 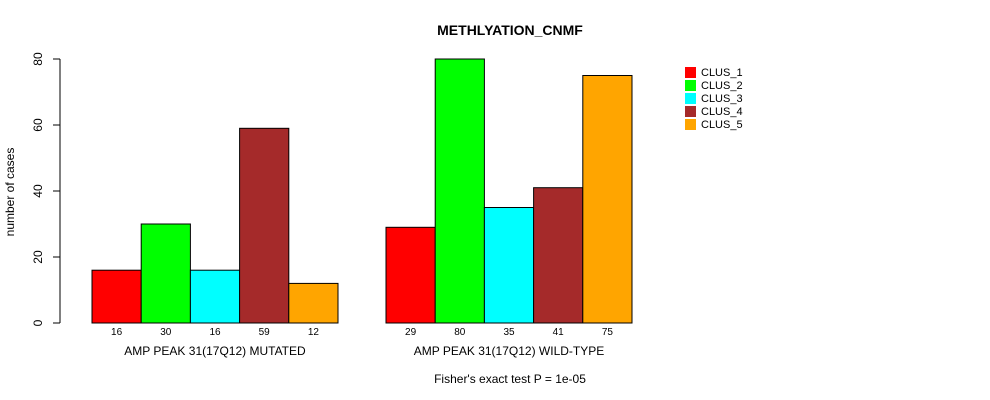 What do you see at coordinates (411, 332) in the screenshot?
I see `bar-count-label: 29` at bounding box center [411, 332].